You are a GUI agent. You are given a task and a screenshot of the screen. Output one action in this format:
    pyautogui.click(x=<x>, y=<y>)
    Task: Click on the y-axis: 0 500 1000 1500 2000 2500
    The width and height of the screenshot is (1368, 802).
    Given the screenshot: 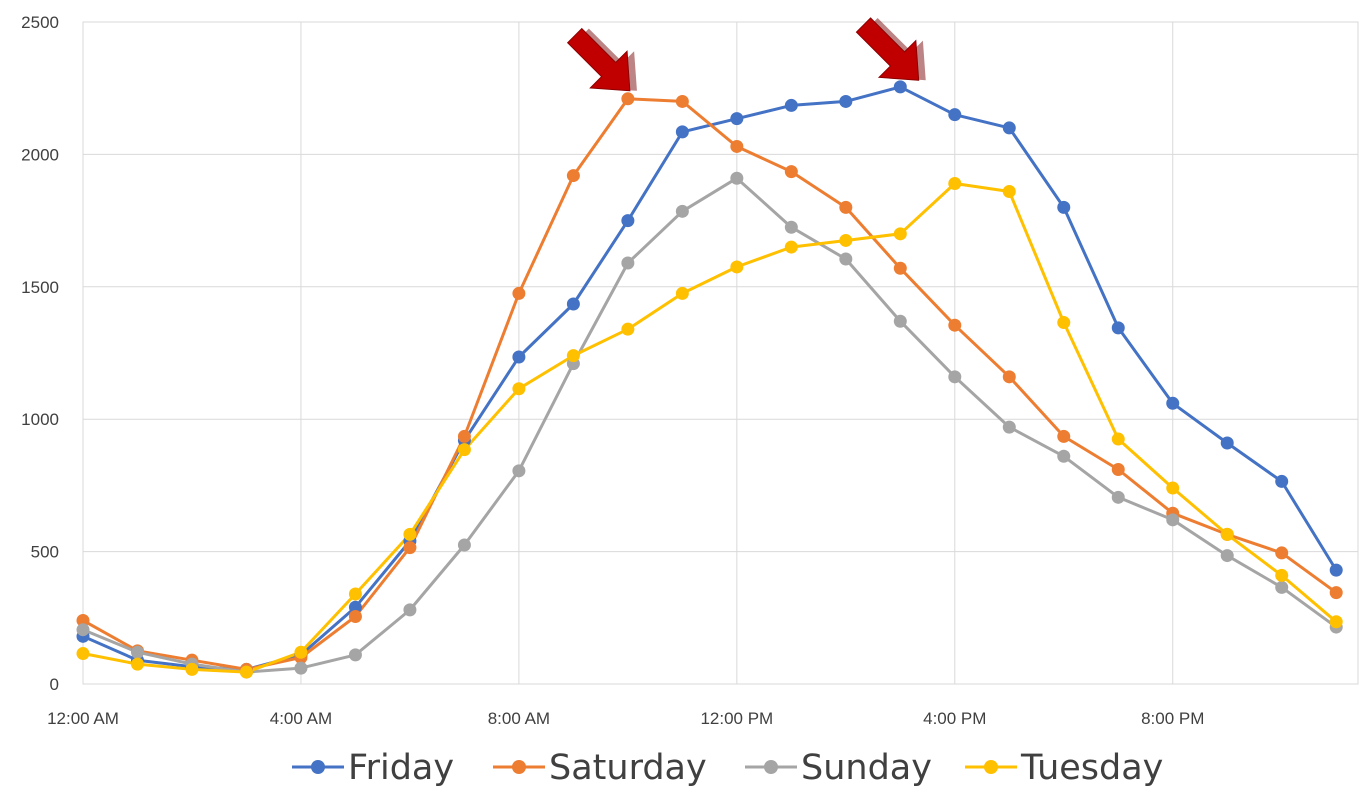 What is the action you would take?
    pyautogui.click(x=40, y=353)
    